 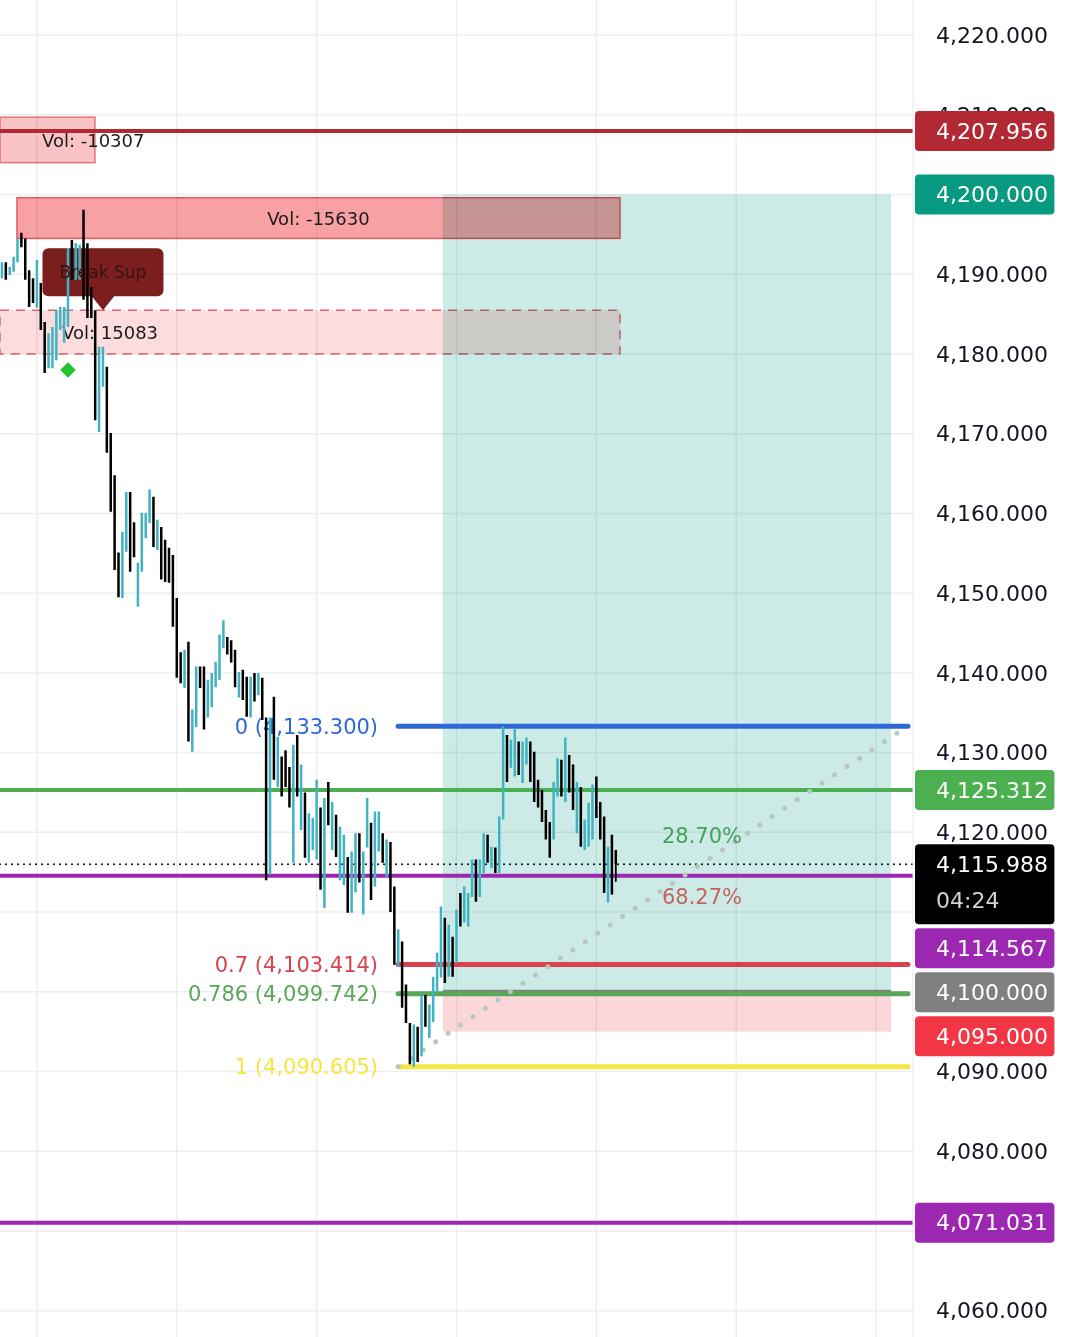 What do you see at coordinates (992, 993) in the screenshot?
I see `ref-line-label: 4,100.000` at bounding box center [992, 993].